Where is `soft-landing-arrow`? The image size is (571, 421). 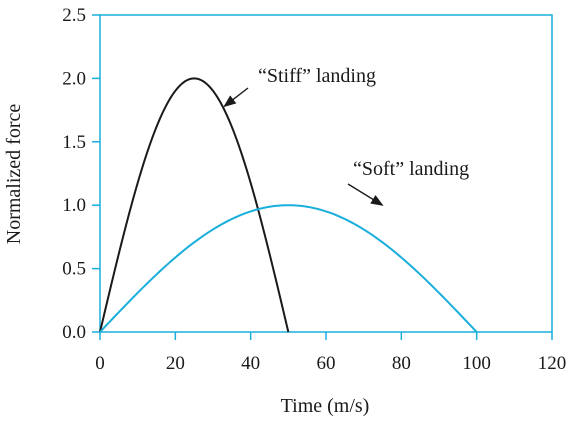
soft-landing-arrow is located at coordinates (365, 194).